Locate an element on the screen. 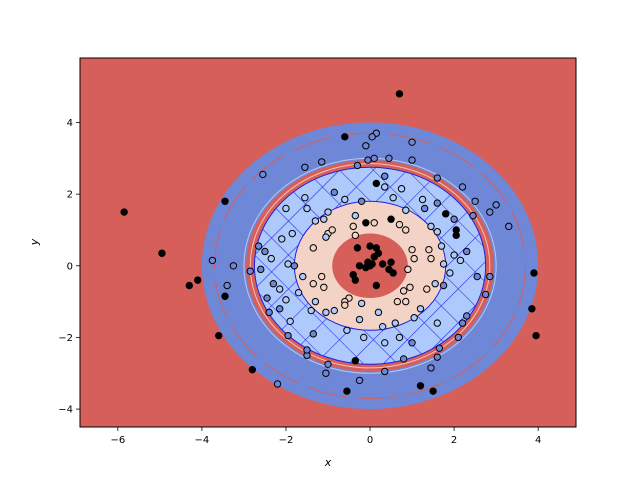  x-tick-label: 2 is located at coordinates (454, 440).